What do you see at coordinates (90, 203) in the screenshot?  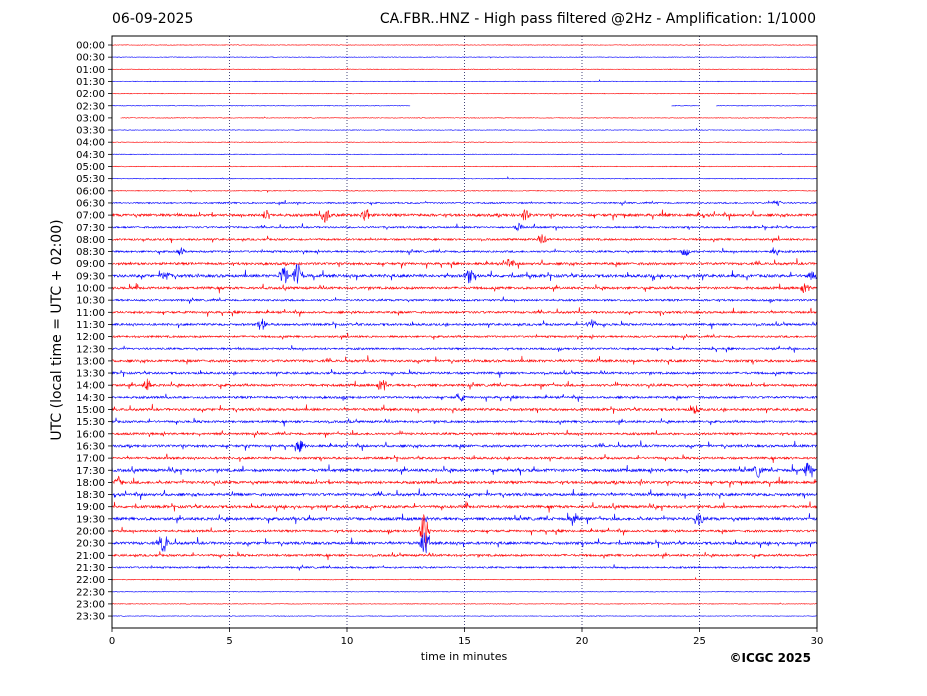 I see `y-tick-label: 06:30` at bounding box center [90, 203].